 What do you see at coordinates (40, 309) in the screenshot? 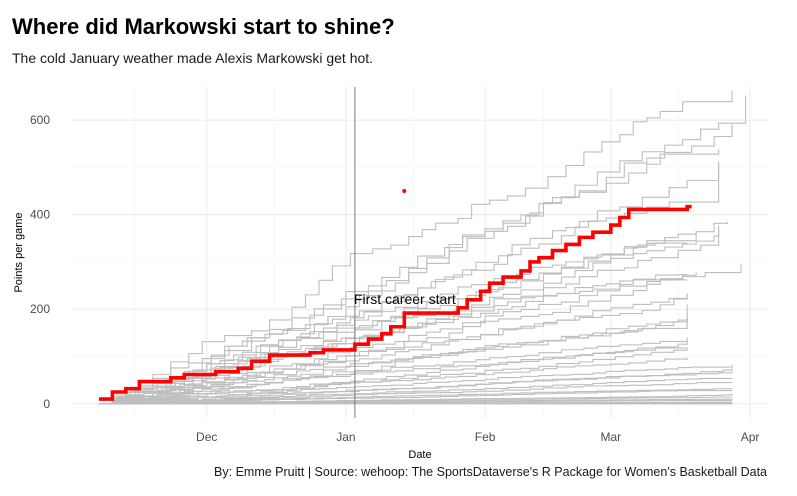
I see `y-tick-label: 200` at bounding box center [40, 309].